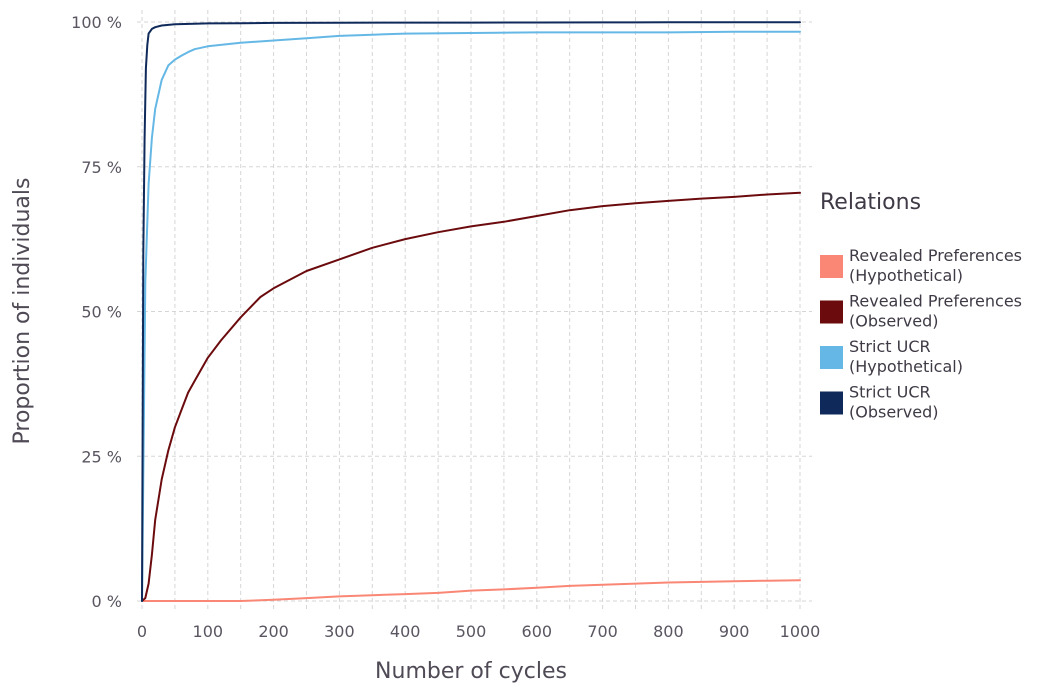  What do you see at coordinates (471, 631) in the screenshot?
I see `x-tick-label: 500` at bounding box center [471, 631].